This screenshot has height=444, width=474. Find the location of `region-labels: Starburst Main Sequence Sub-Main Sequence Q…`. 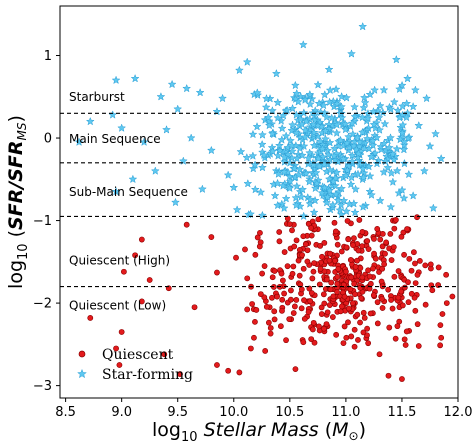

region-labels: Starburst Main Sequence Sub-Main Sequence Q… is located at coordinates (128, 201).